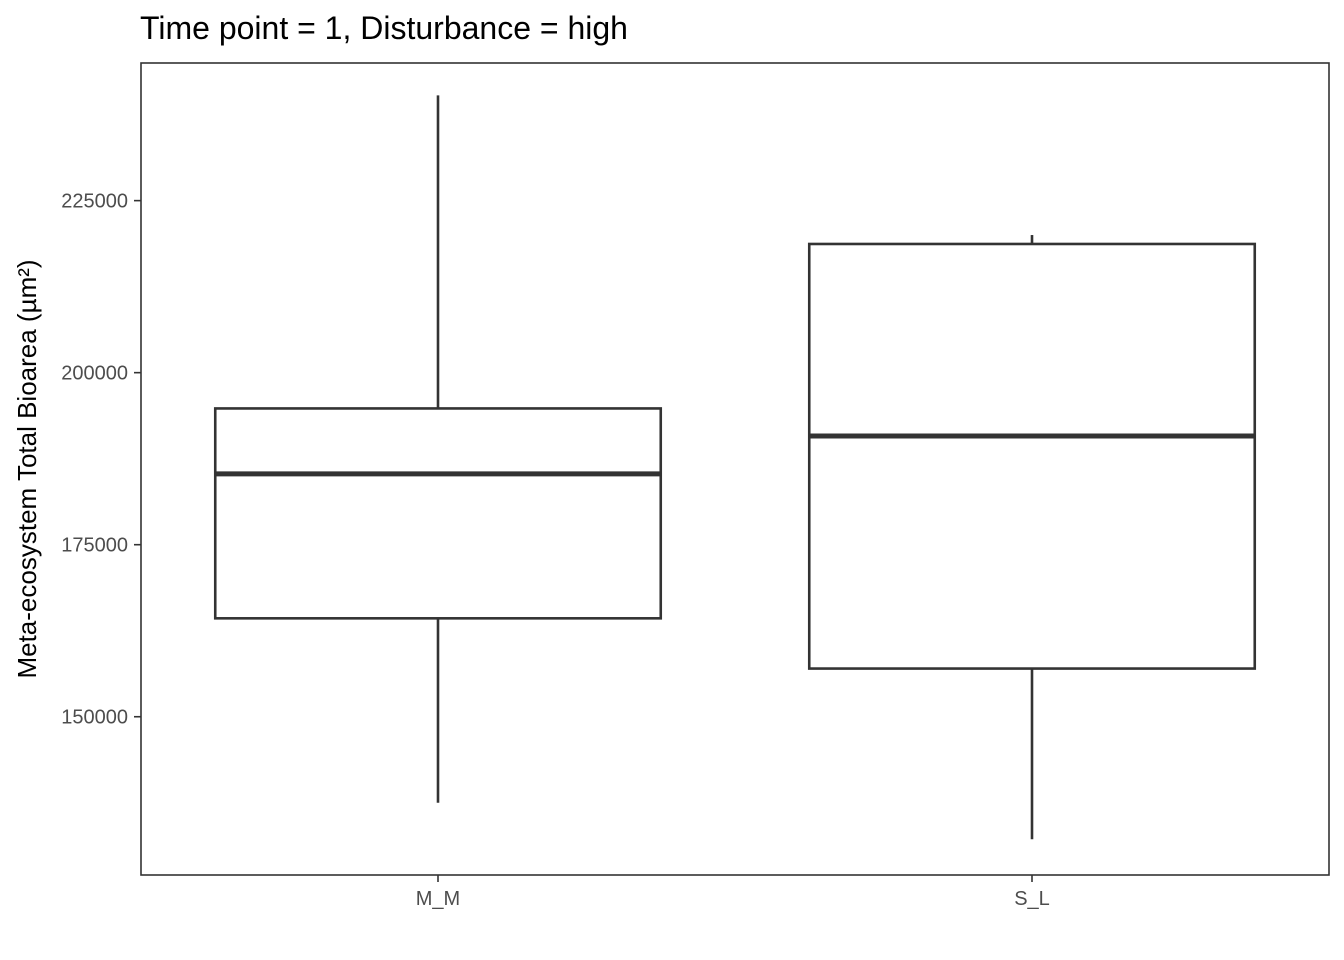  Describe the element at coordinates (94, 546) in the screenshot. I see `y-tick-label: 175000` at that location.